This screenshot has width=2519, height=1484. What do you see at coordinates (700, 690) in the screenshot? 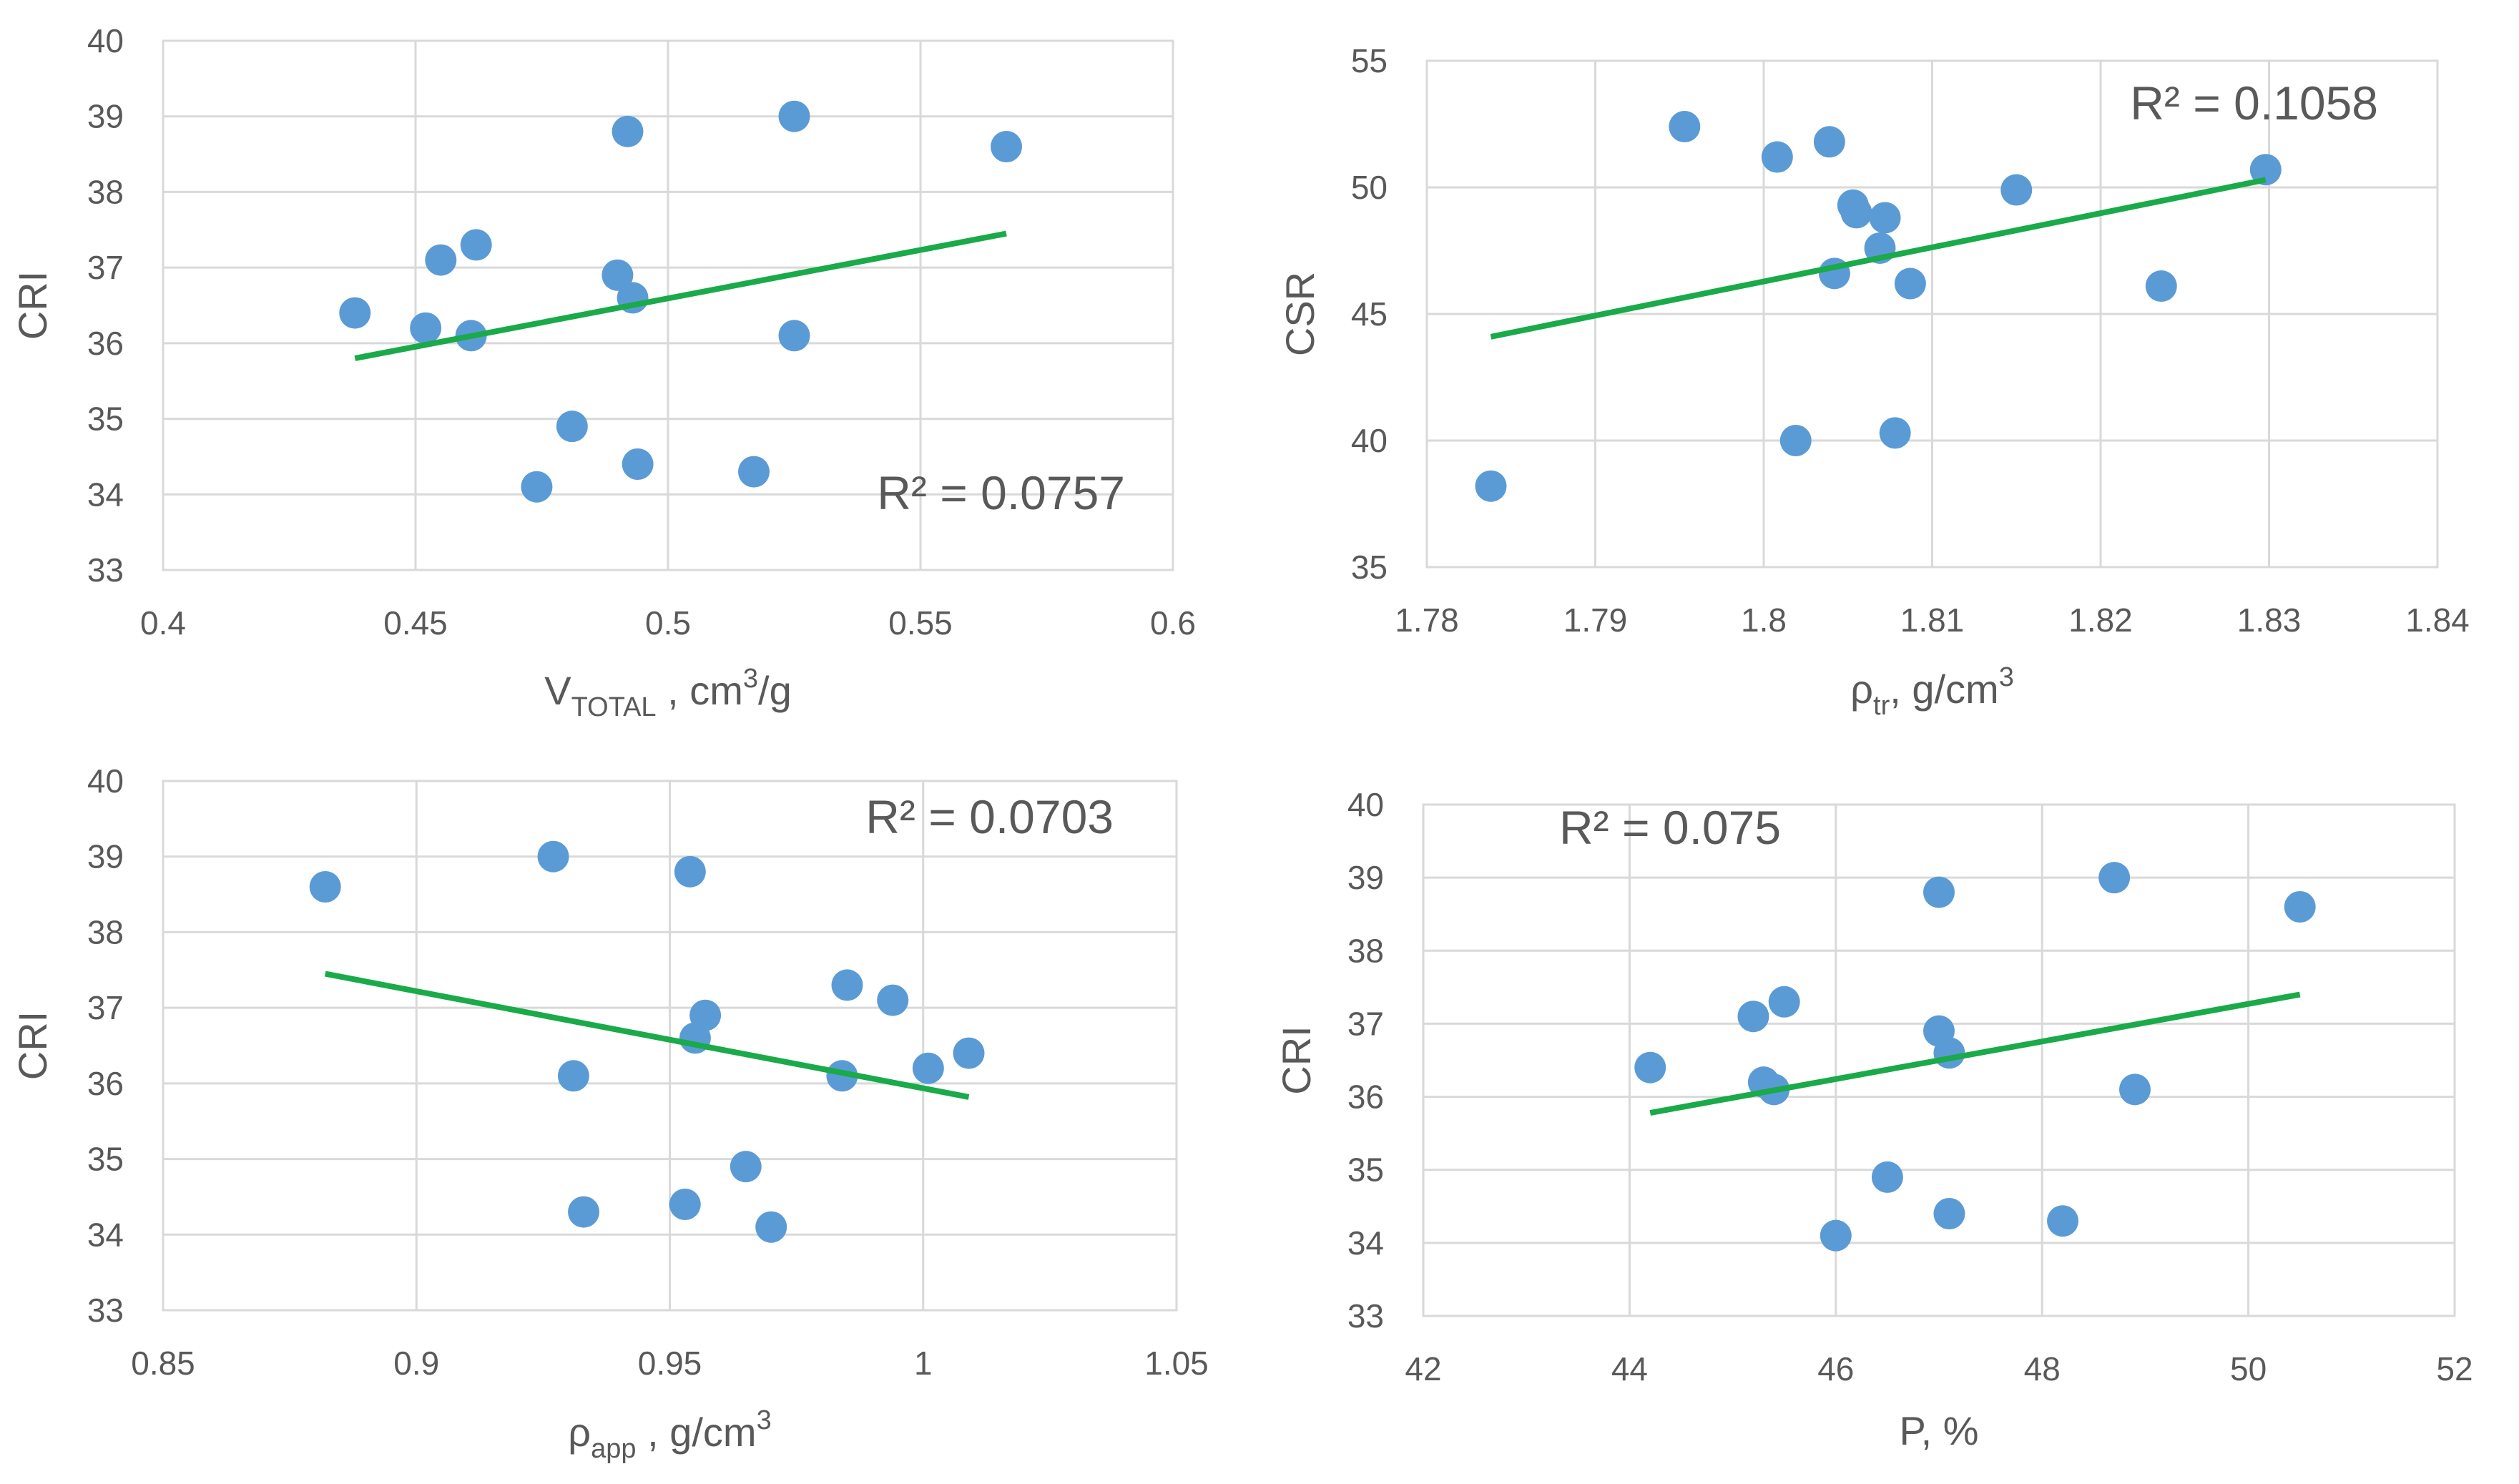
I see `x-axis-title-rest: , cm` at bounding box center [700, 690].